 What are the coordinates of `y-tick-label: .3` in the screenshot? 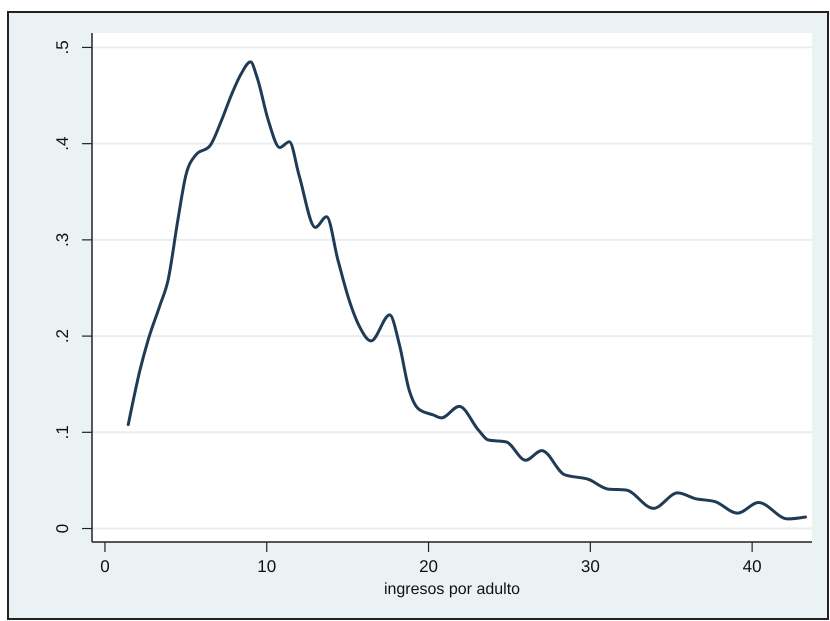 It's located at (62, 239).